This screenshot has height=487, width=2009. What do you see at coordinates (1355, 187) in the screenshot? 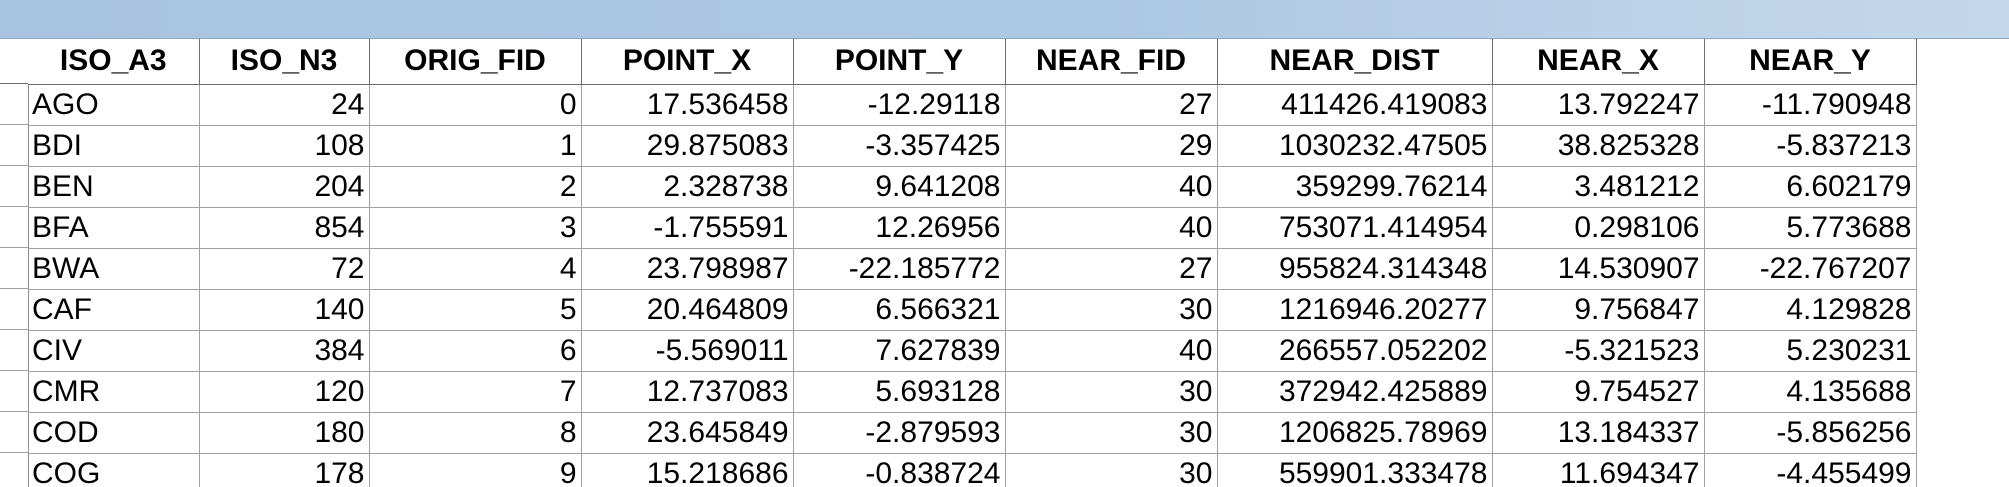
I see `table-cell-near-dist: 359299.76214` at bounding box center [1355, 187].